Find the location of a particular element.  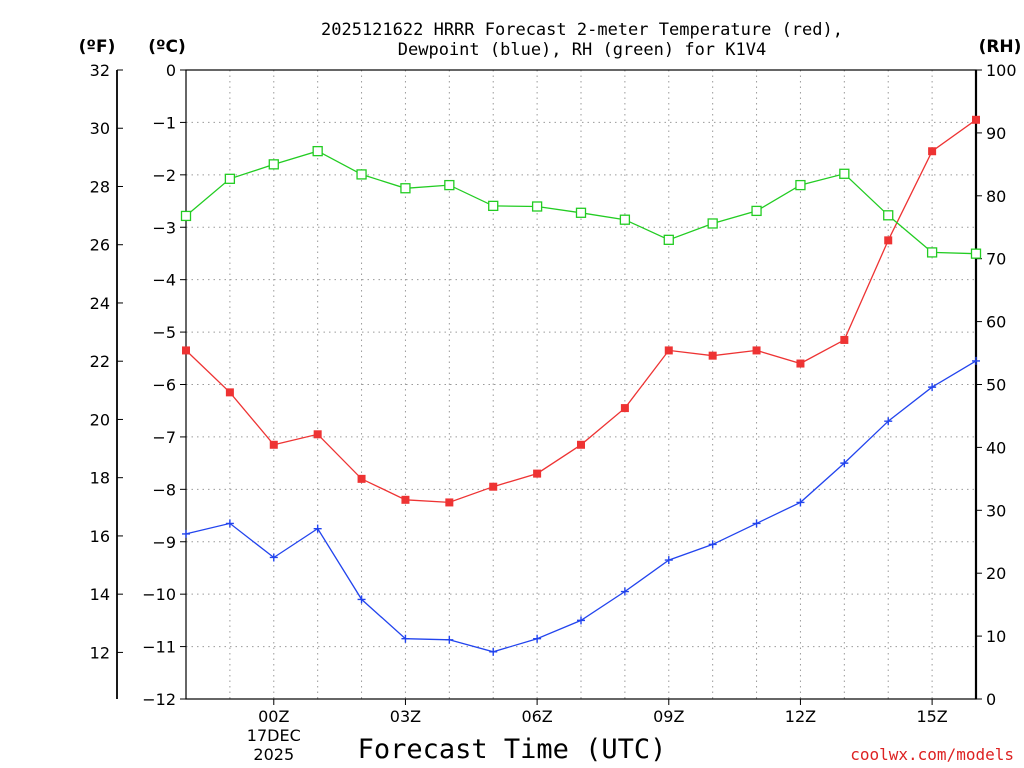

celsius-tick-label: −11 is located at coordinates (159, 647).